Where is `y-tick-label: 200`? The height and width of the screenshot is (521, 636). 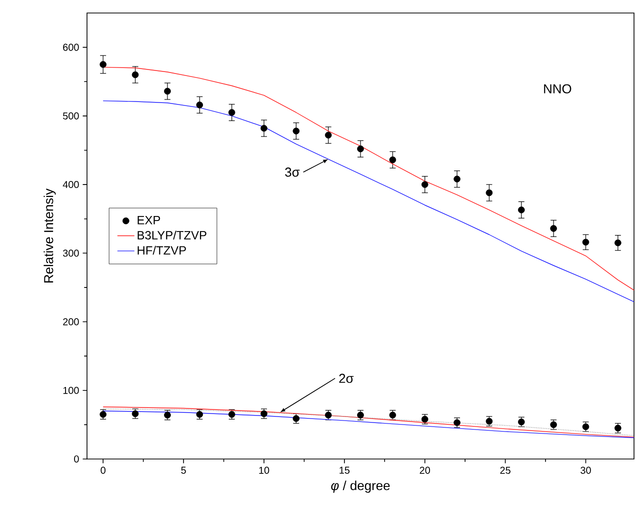 y-tick-label: 200 is located at coordinates (71, 322).